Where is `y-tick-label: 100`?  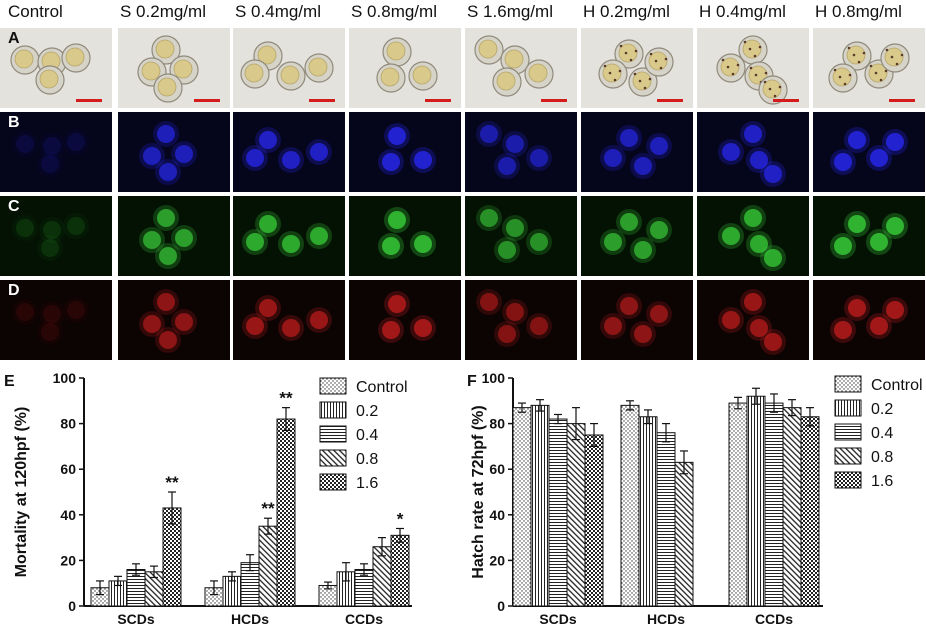
y-tick-label: 100 is located at coordinates (494, 379).